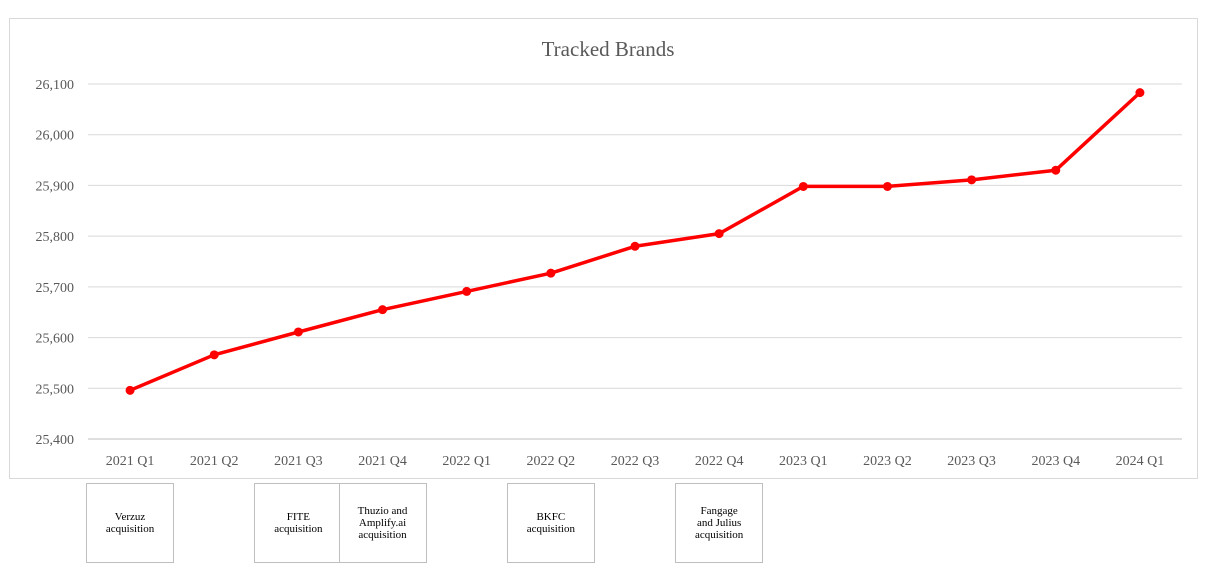 This screenshot has height=575, width=1211. Describe the element at coordinates (55, 136) in the screenshot. I see `y-tick-label: 26,000` at that location.